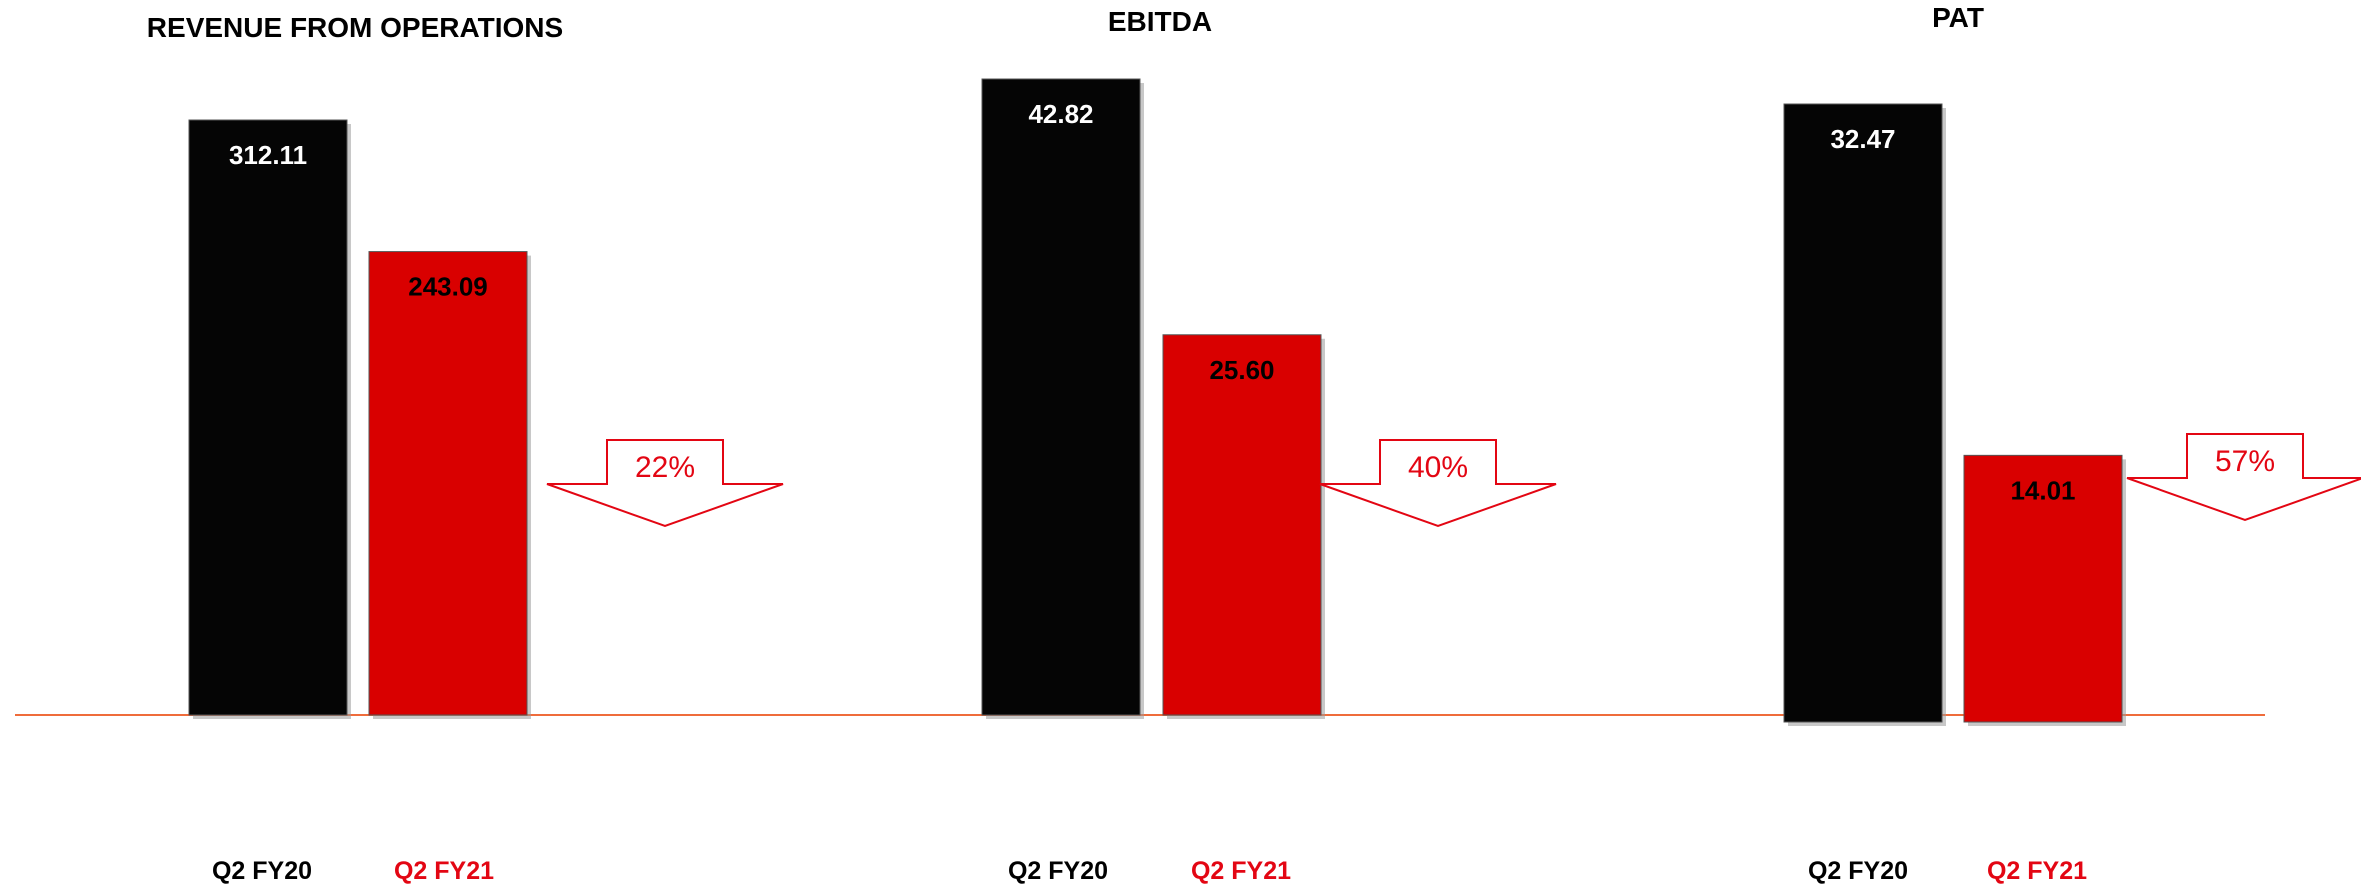 This screenshot has width=2361, height=890. I want to click on bar-ebitda-curr, so click(1242, 525).